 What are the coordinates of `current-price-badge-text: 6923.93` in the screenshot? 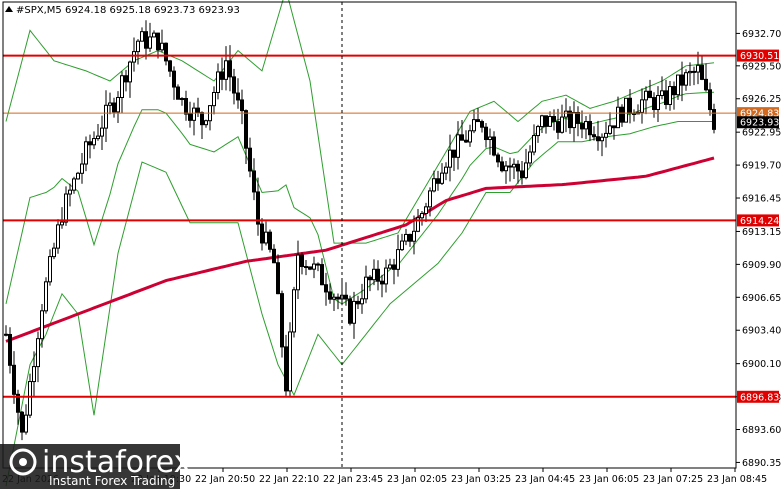 It's located at (759, 123).